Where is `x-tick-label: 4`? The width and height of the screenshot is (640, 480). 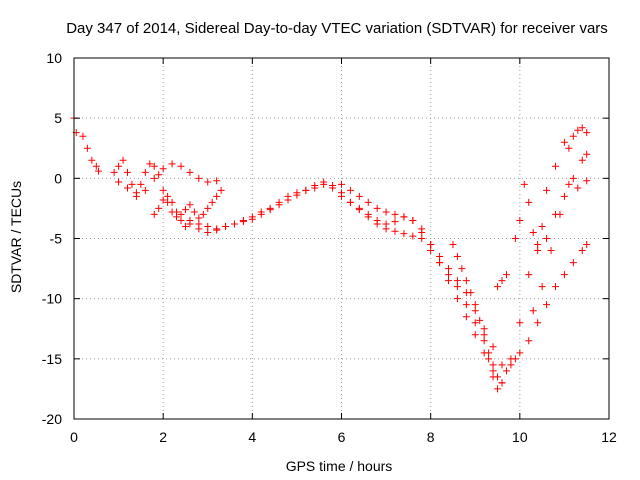 x-tick-label: 4 is located at coordinates (252, 437).